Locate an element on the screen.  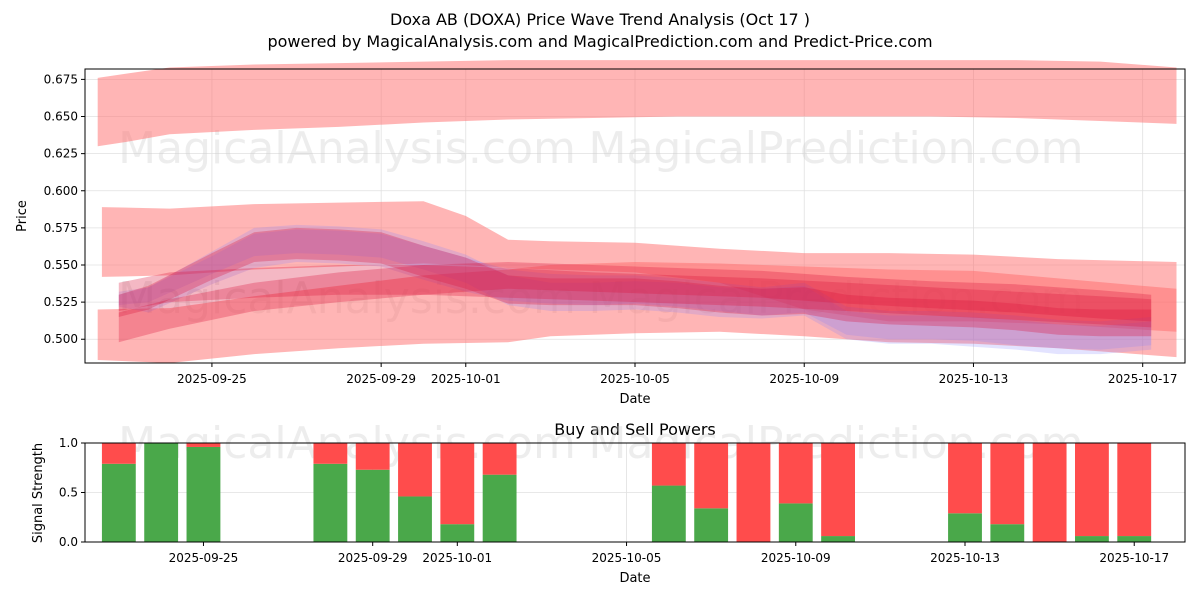
signal-x-axis-label: Date is located at coordinates (634, 578).